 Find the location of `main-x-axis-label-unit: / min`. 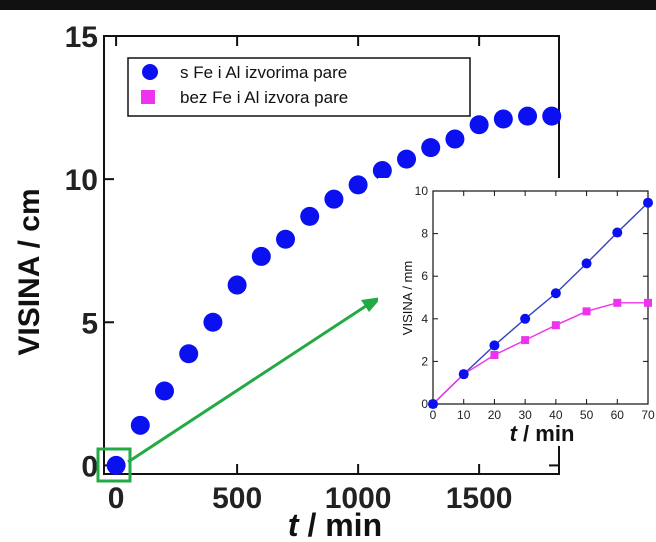

main-x-axis-label-unit: / min is located at coordinates (341, 524).